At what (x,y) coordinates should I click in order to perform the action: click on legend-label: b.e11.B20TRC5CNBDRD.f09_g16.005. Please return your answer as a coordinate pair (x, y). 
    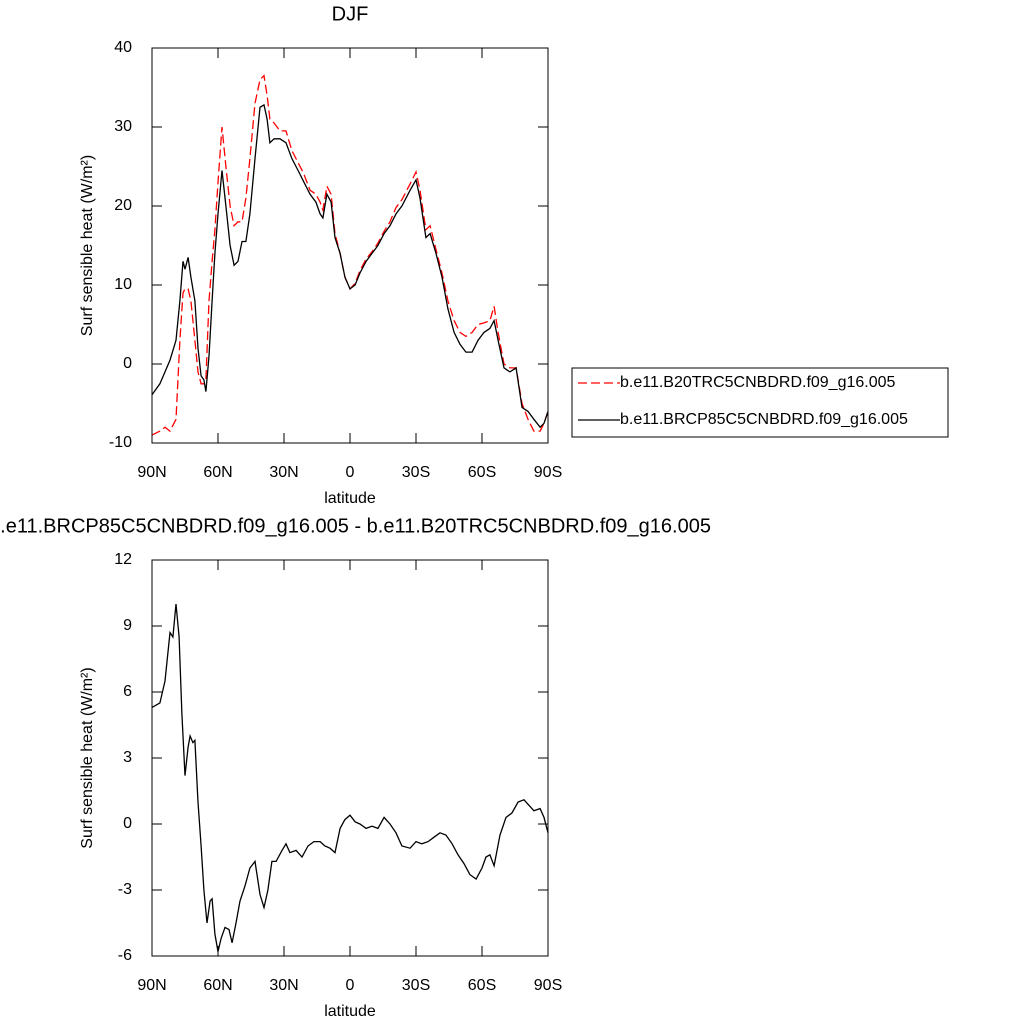
    Looking at the image, I should click on (758, 382).